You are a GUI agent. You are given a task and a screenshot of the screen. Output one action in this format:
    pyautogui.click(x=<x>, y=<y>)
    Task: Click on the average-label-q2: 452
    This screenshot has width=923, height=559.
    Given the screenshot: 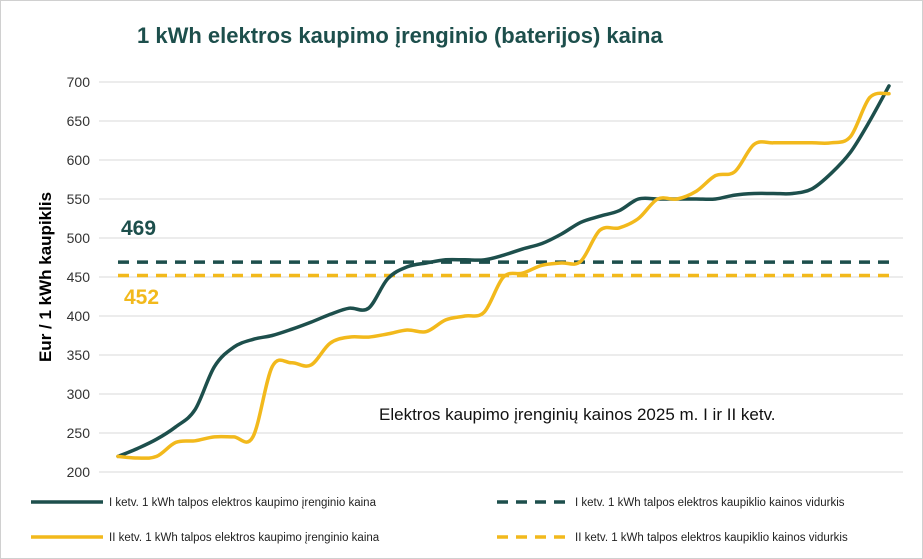 What is the action you would take?
    pyautogui.click(x=141, y=297)
    